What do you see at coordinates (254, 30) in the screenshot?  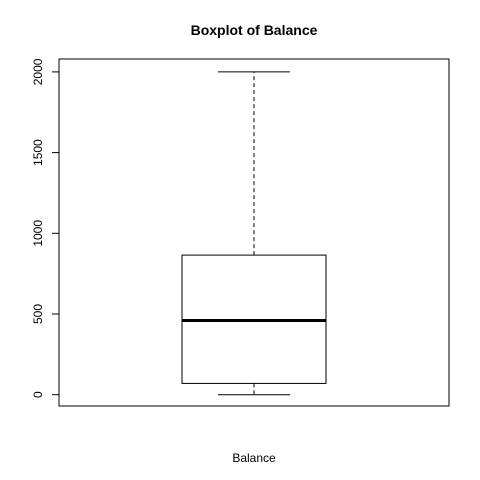 I see `chart-title: Boxplot of Balance` at bounding box center [254, 30].